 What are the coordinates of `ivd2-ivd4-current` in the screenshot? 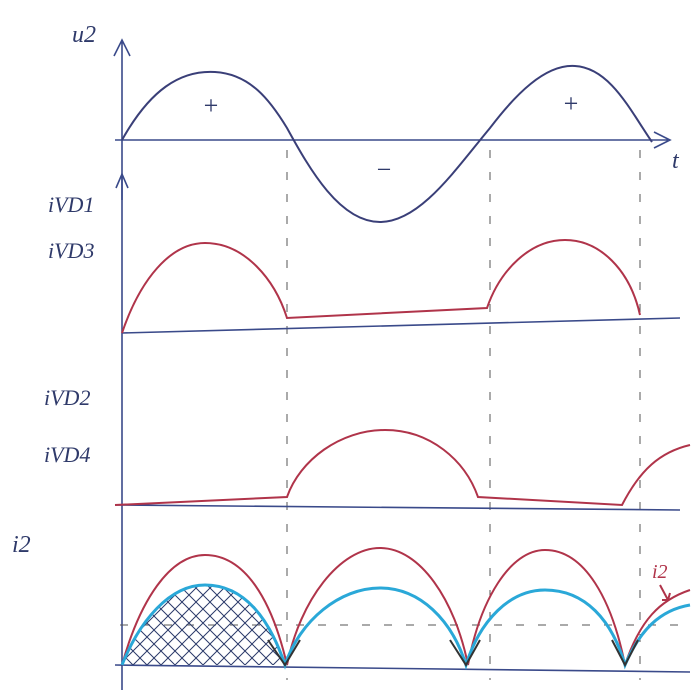 It's located at (402, 467).